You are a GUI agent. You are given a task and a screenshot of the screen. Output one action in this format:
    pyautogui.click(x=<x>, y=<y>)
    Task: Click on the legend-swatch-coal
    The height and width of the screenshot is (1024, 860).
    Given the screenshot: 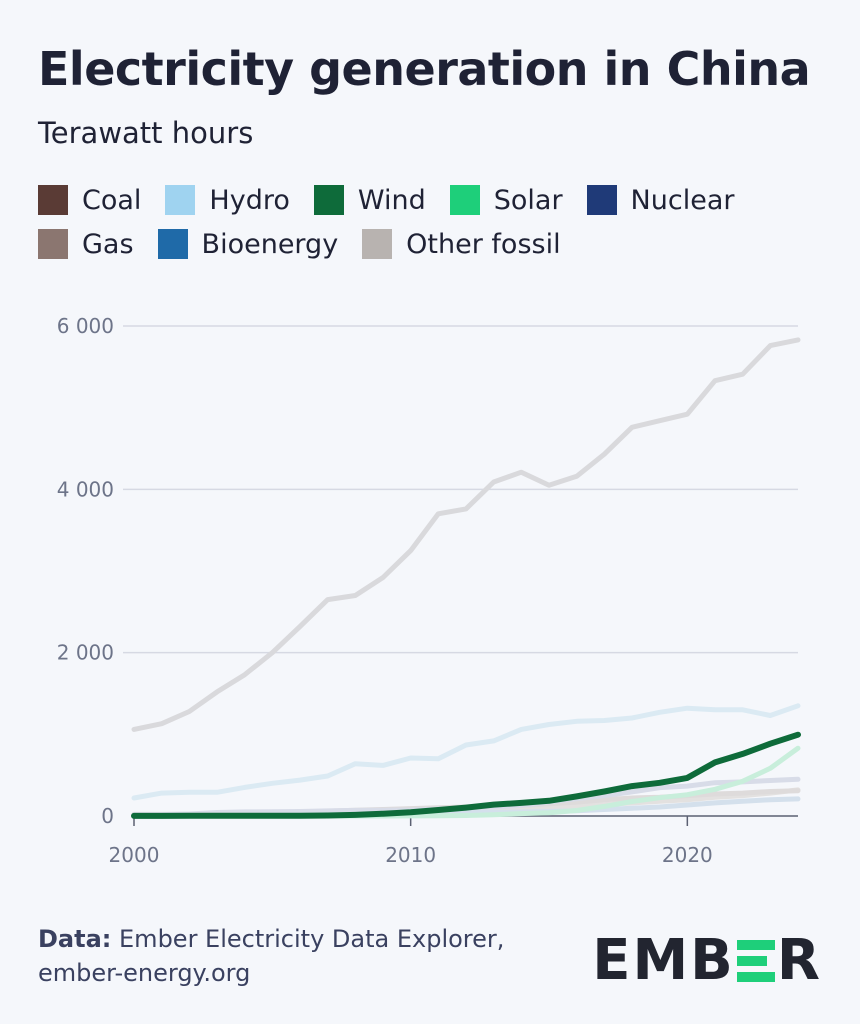 What is the action you would take?
    pyautogui.click(x=53, y=200)
    